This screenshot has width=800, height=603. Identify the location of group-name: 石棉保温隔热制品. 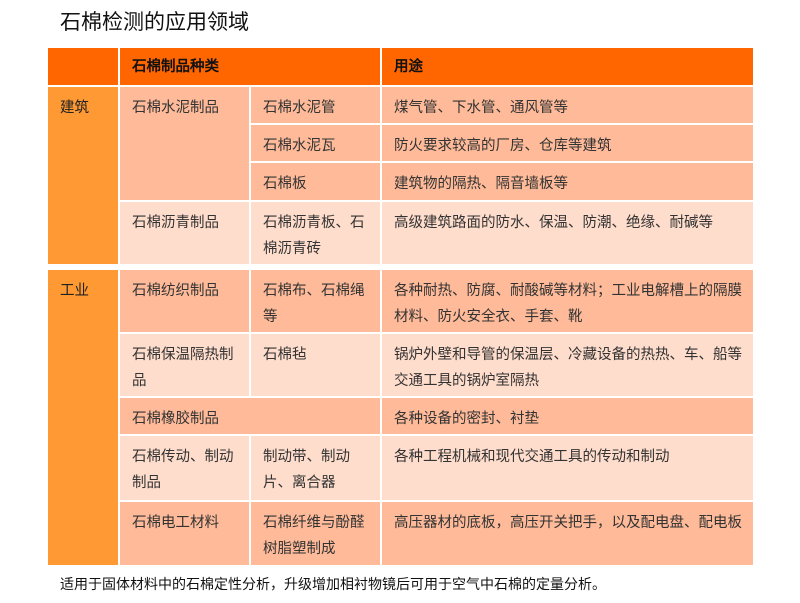
(184, 365).